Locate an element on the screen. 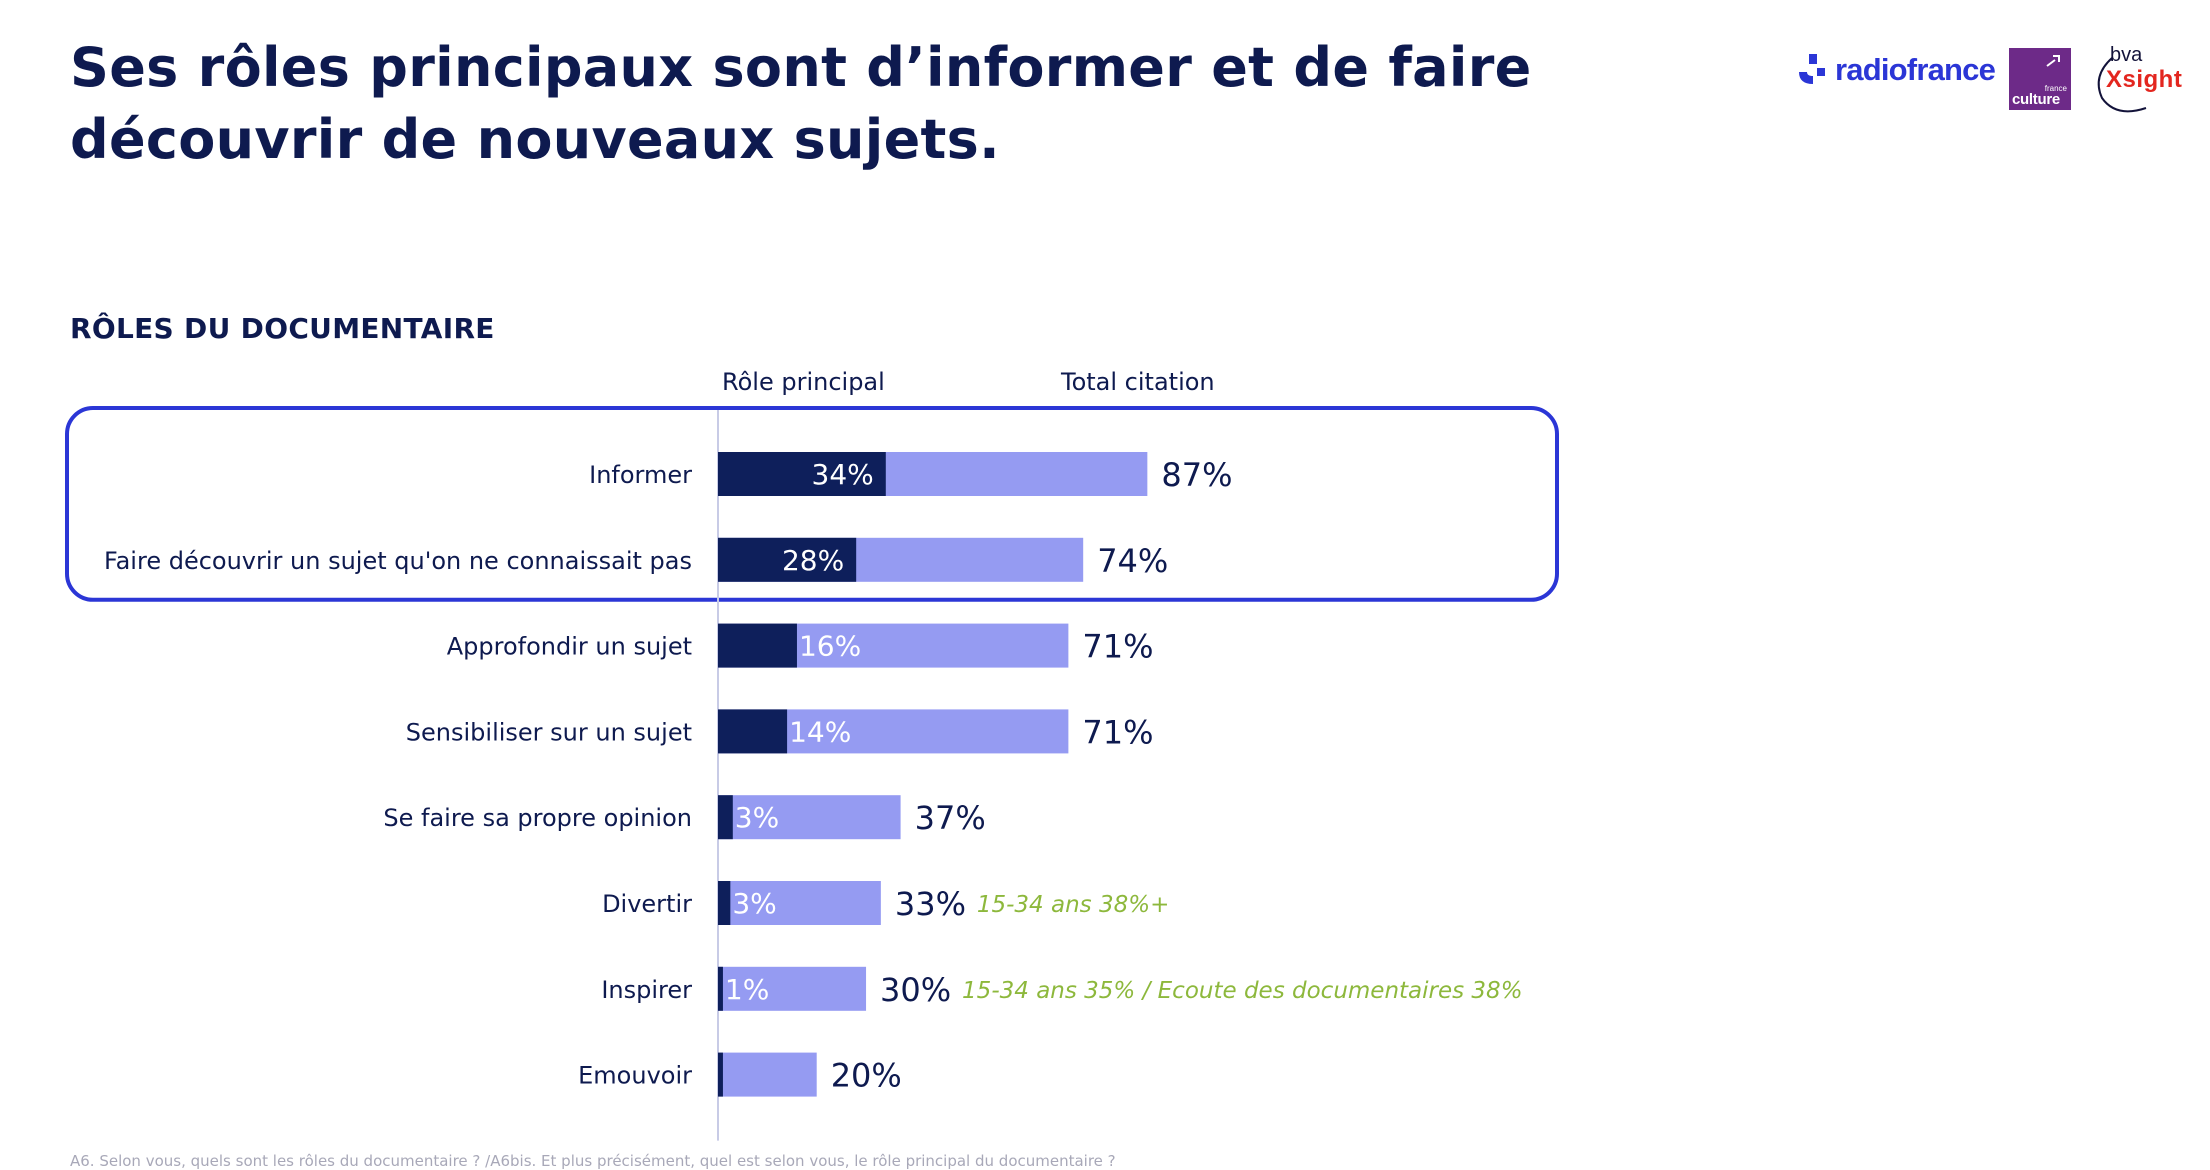  franceculture-small-text: france is located at coordinates (2055, 88).